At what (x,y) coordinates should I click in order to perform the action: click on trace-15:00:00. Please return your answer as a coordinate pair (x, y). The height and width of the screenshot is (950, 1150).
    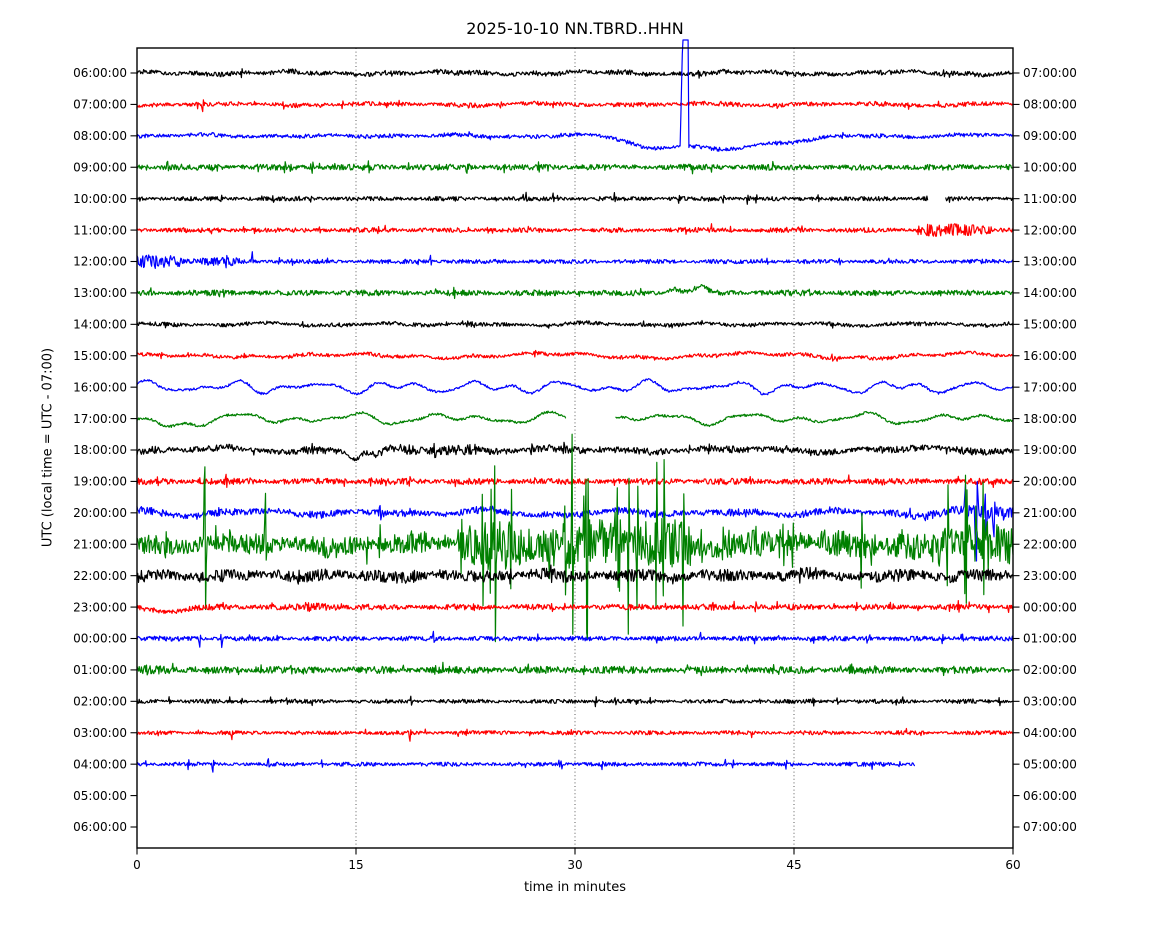
    Looking at the image, I should click on (575, 355).